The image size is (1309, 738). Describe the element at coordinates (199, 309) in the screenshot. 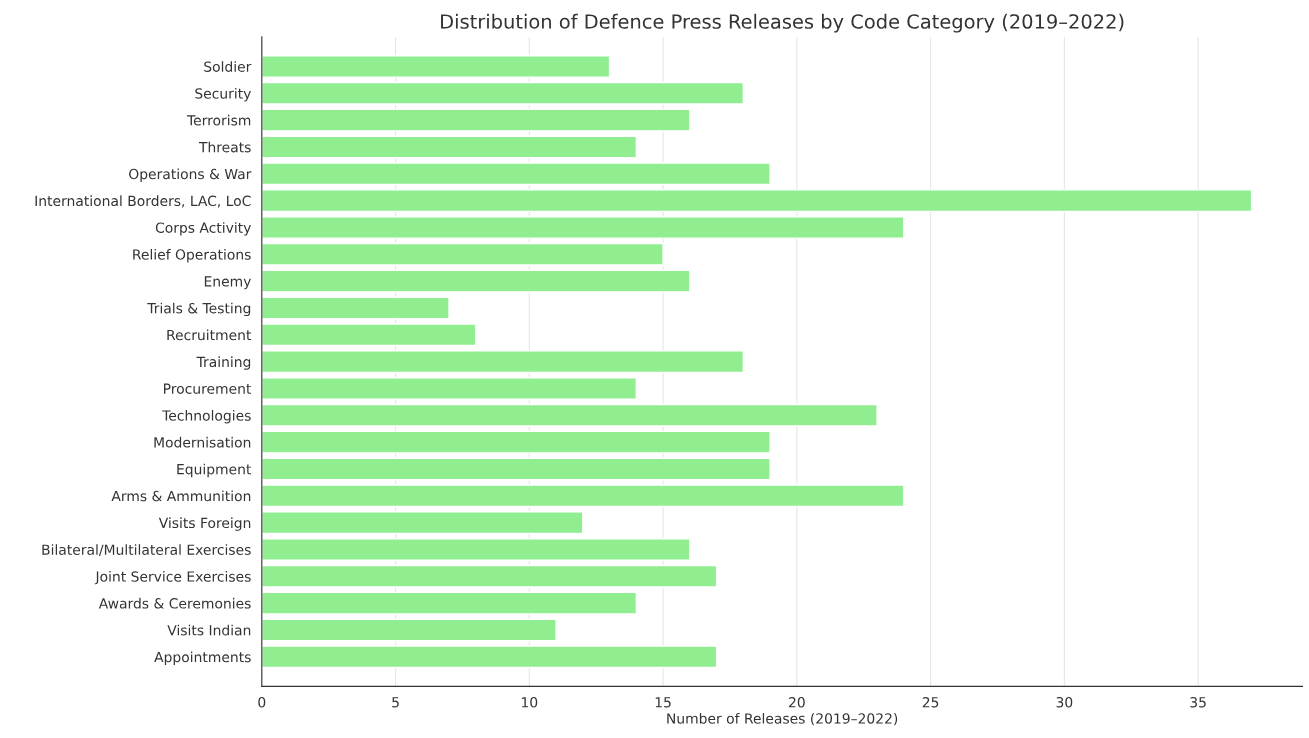

I see `y-tick-label: Trials & Testing` at that location.